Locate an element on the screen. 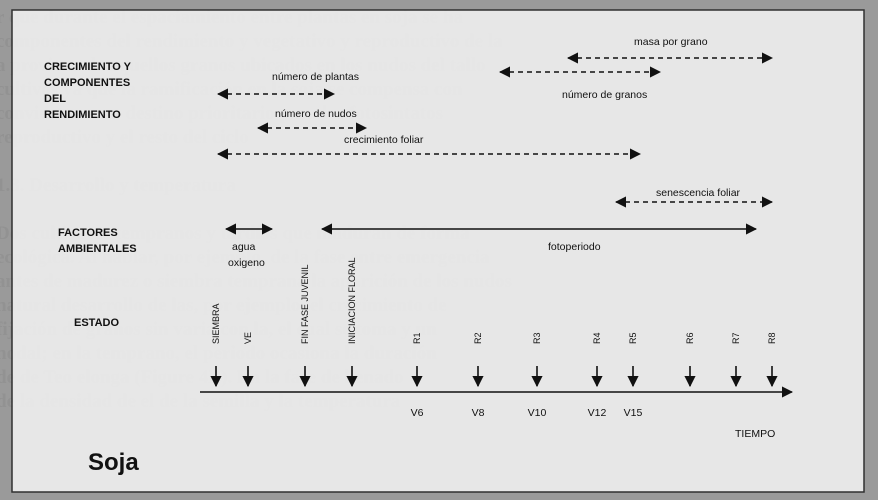  stage-v-label: V10 is located at coordinates (537, 413).